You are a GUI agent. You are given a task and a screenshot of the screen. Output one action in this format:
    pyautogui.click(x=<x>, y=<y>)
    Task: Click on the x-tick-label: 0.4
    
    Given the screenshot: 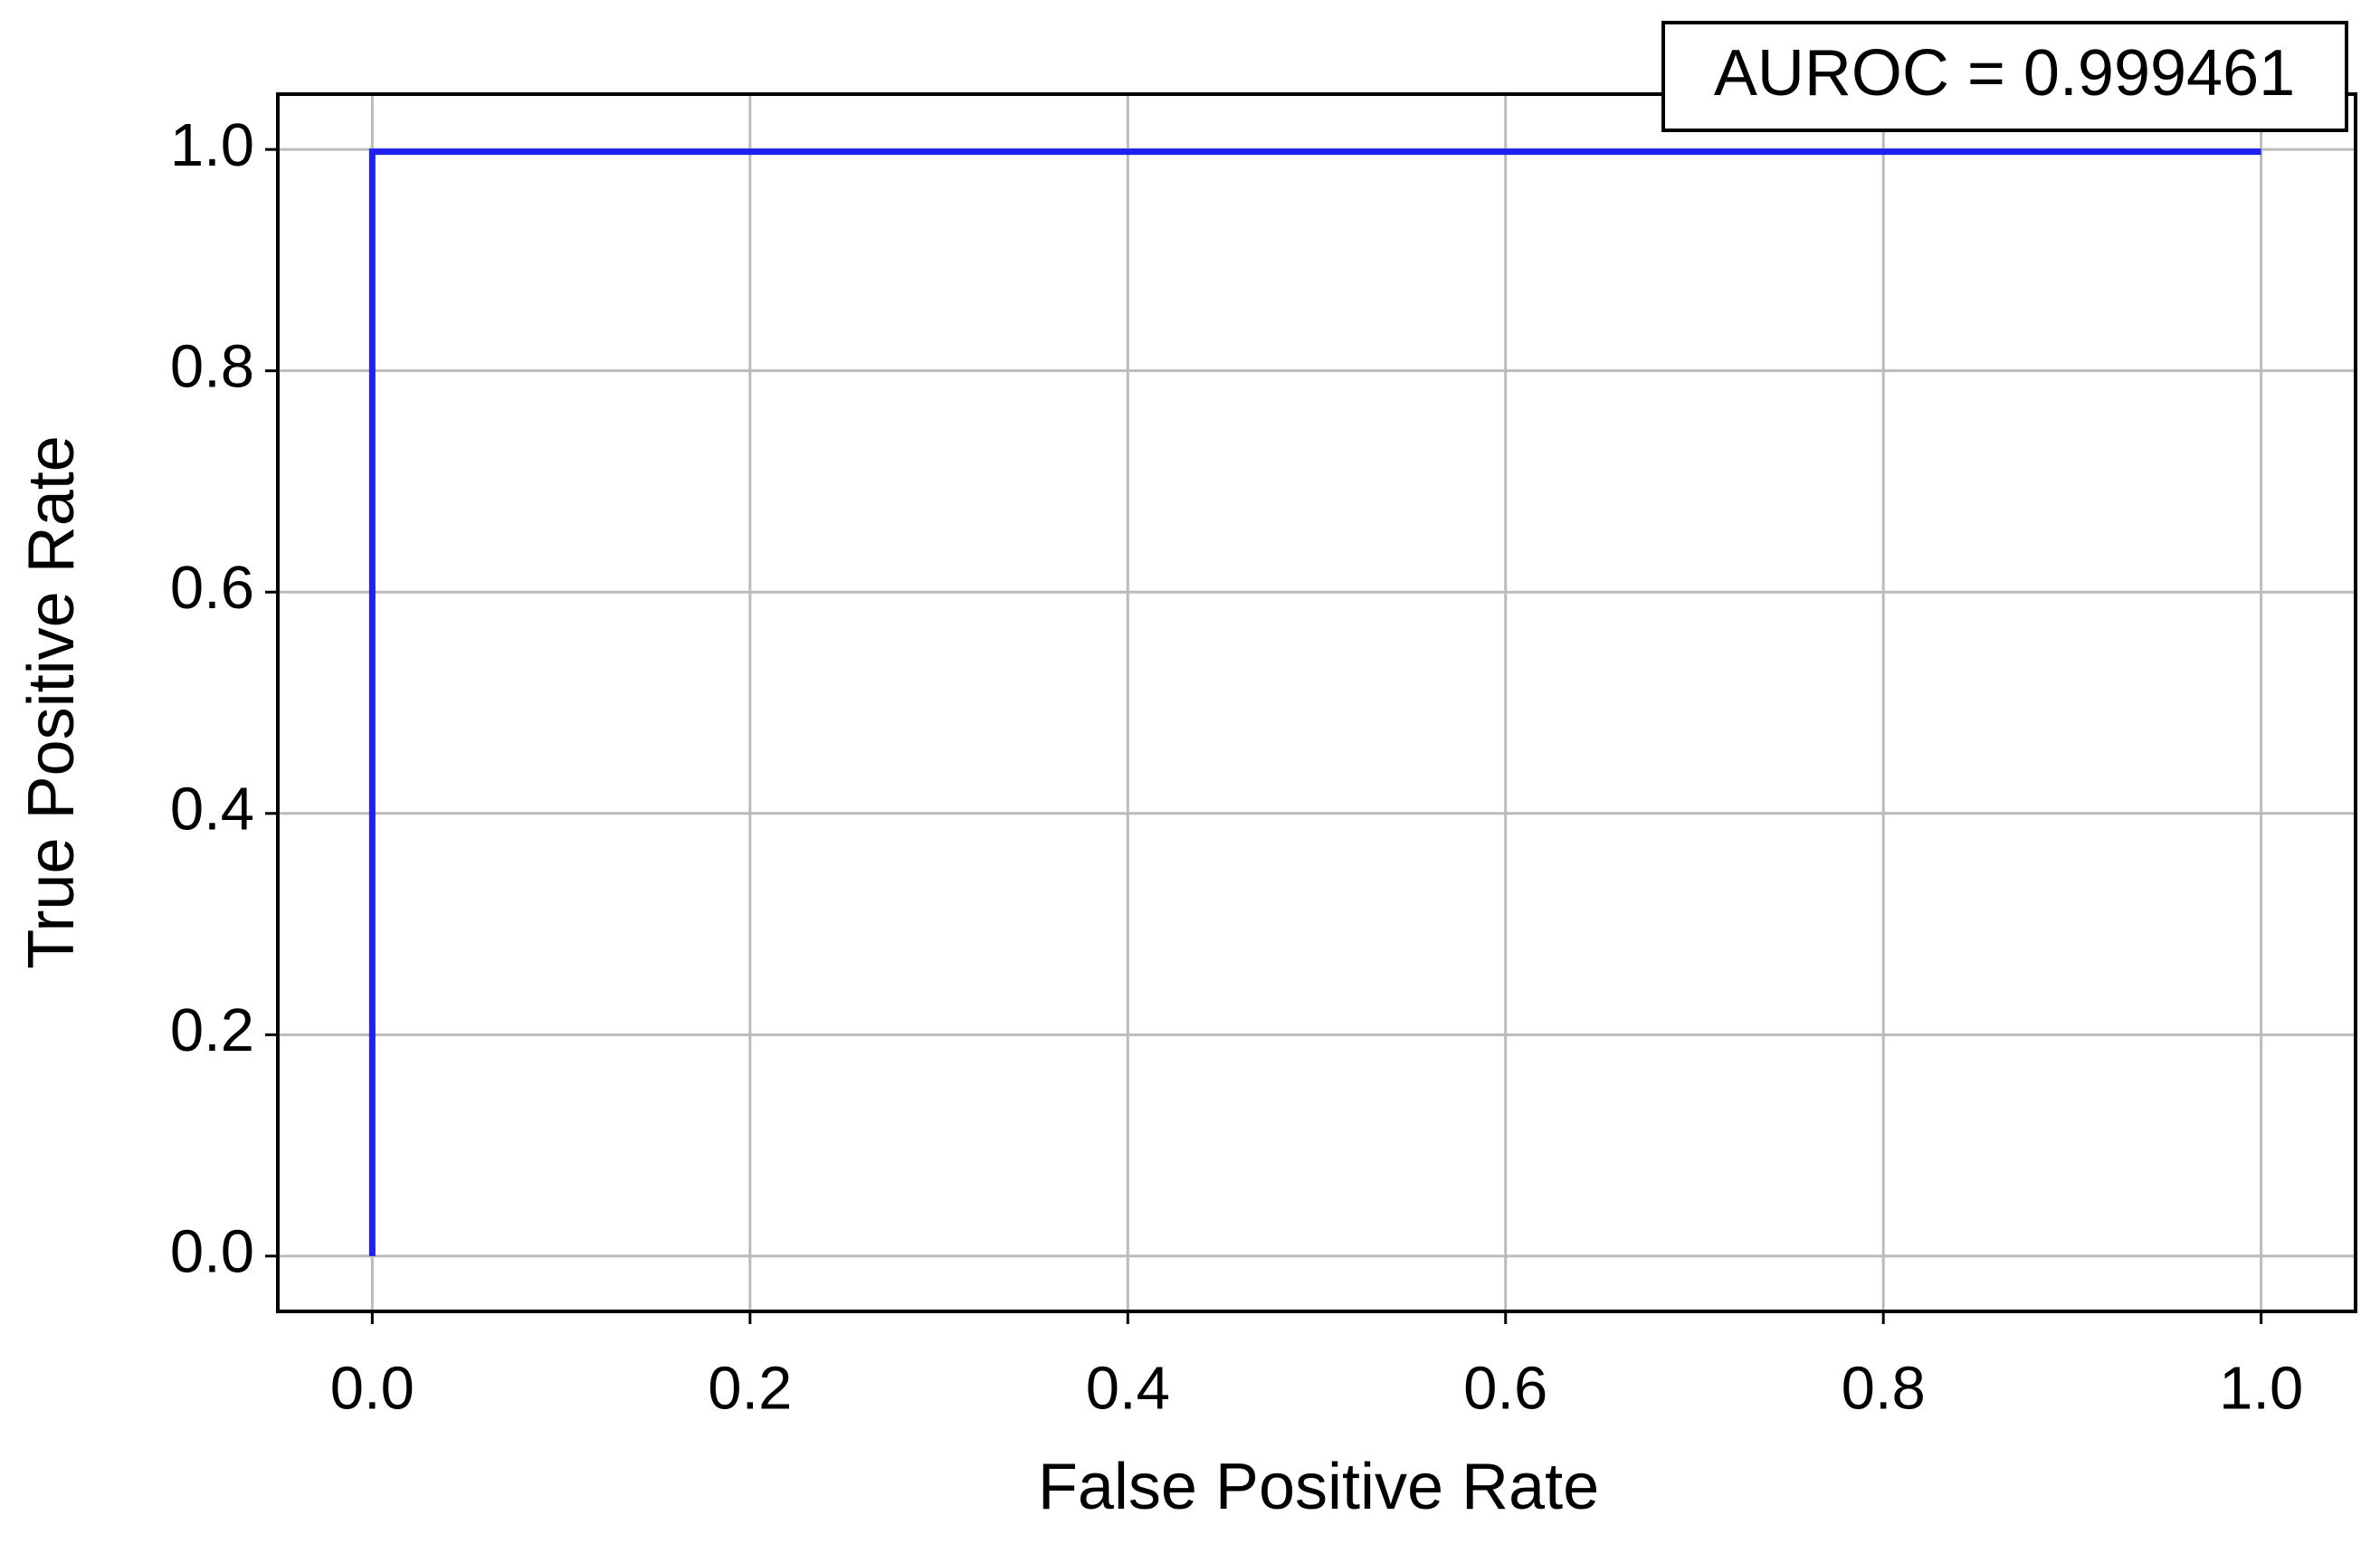 What is the action you would take?
    pyautogui.click(x=1128, y=1389)
    